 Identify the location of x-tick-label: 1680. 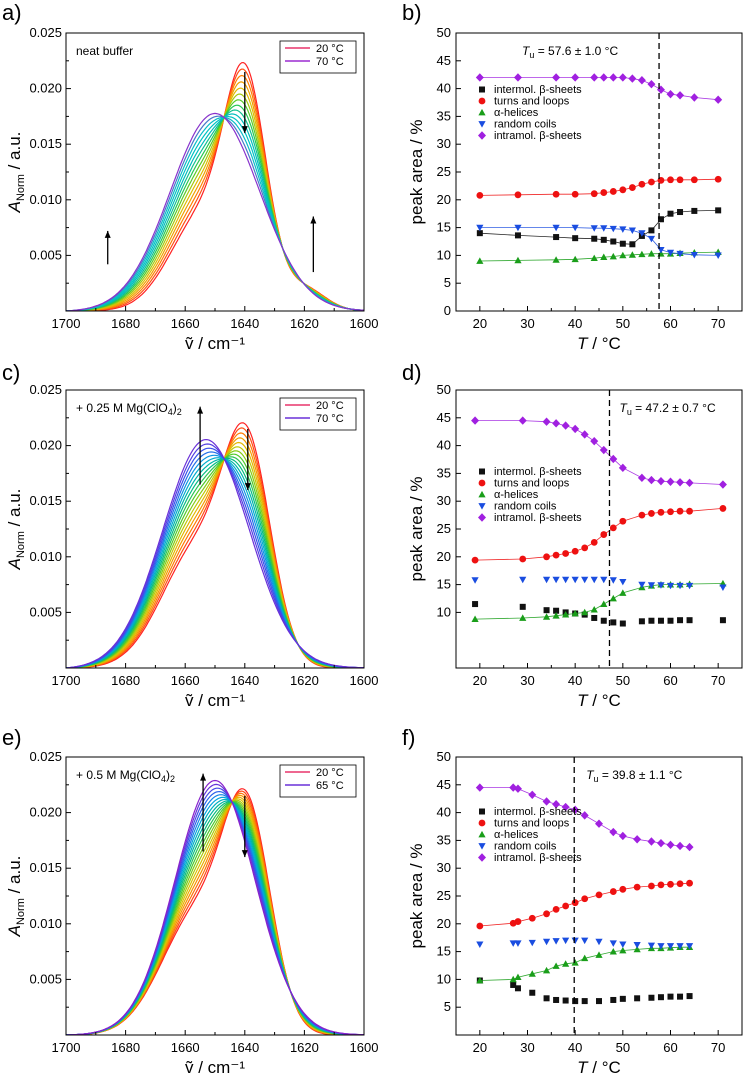
(125, 1047).